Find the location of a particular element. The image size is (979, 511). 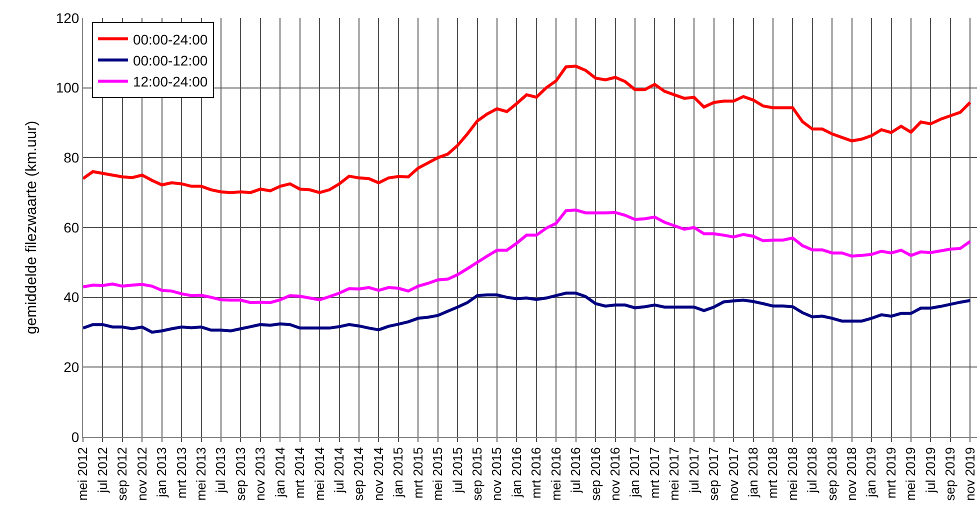

y-tick-label: 40 is located at coordinates (72, 297).